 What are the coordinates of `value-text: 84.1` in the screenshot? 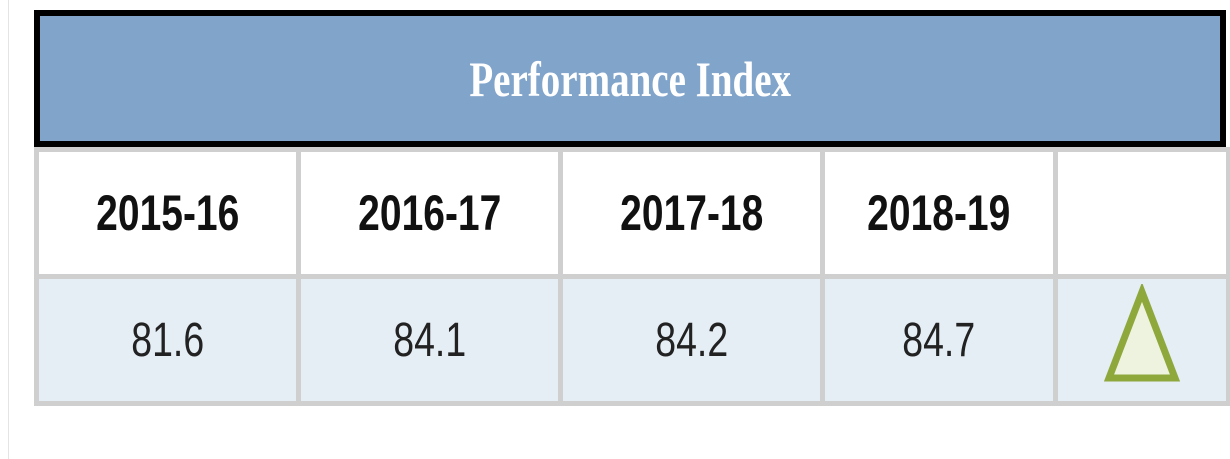 It's located at (429, 340).